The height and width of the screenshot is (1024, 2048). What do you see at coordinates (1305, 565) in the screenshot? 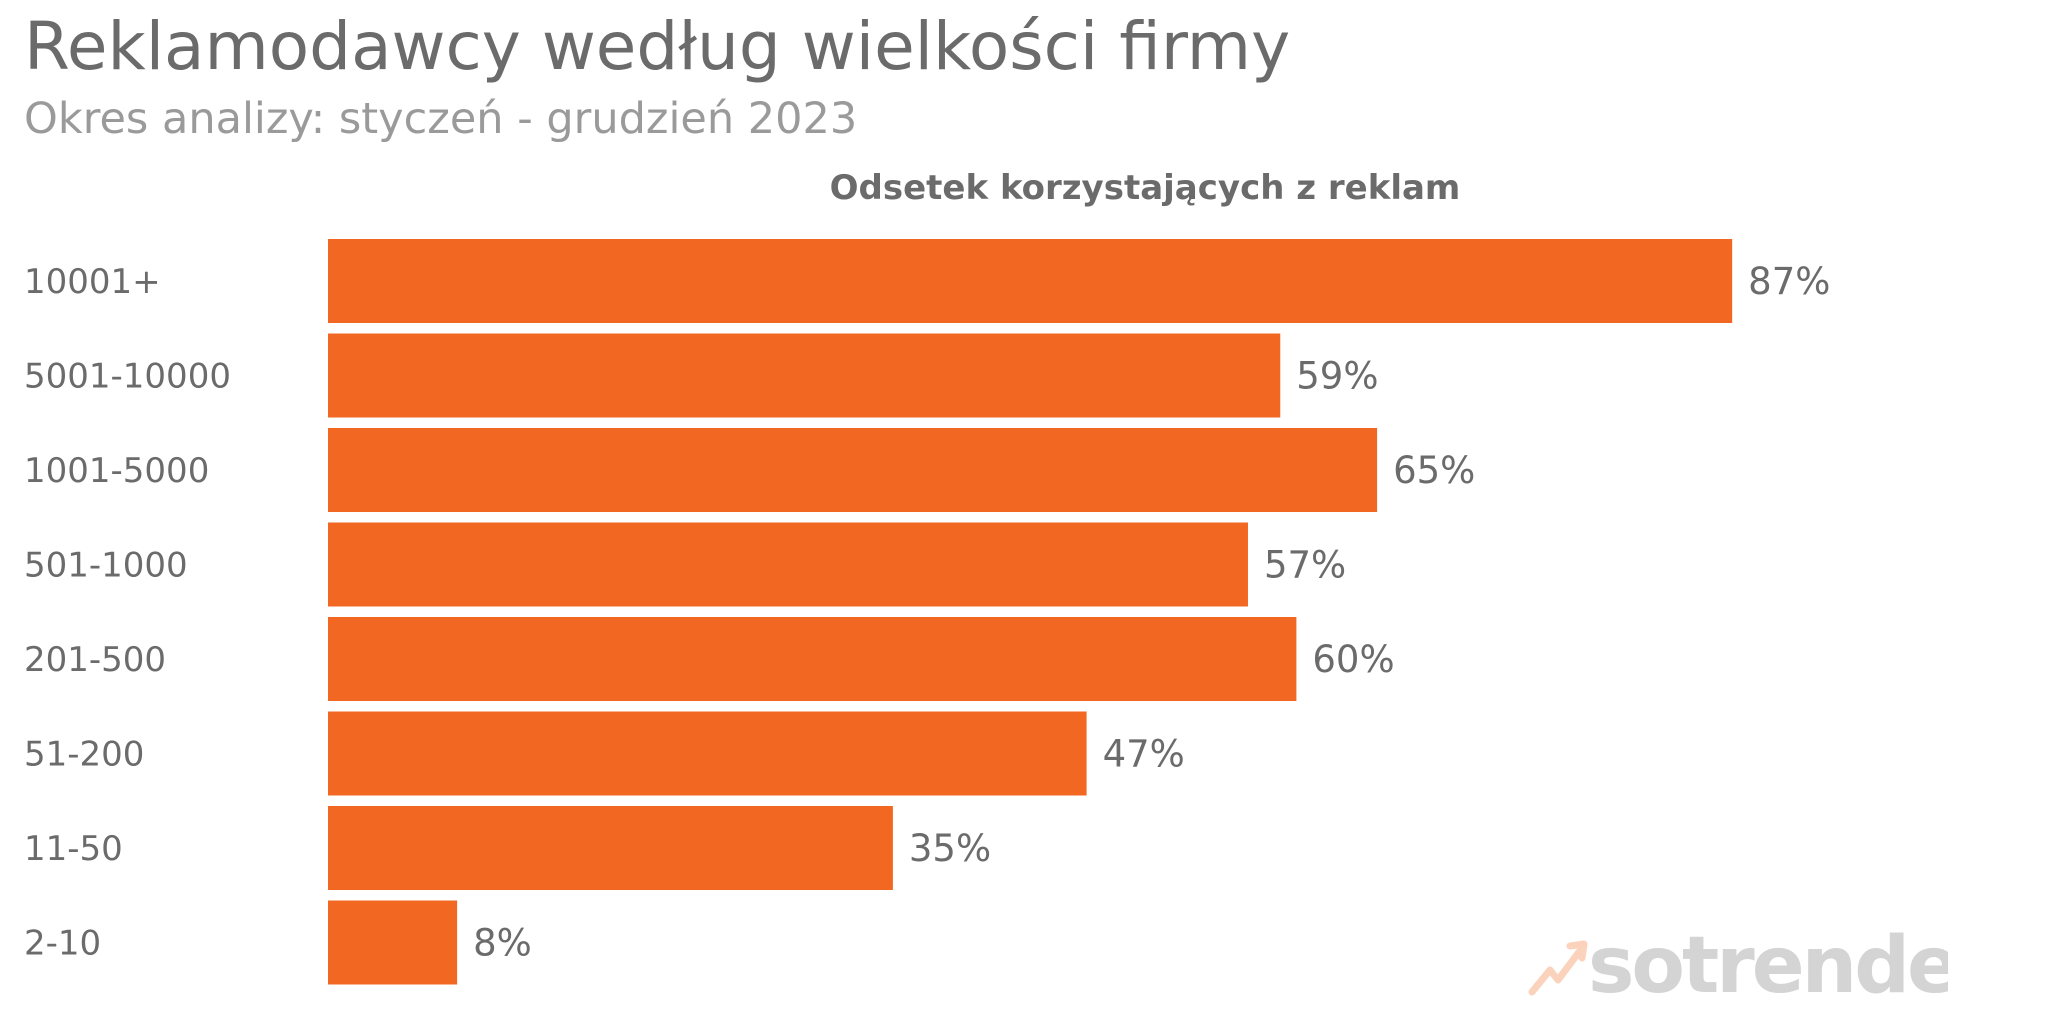
I see `value-label: 57%` at bounding box center [1305, 565].